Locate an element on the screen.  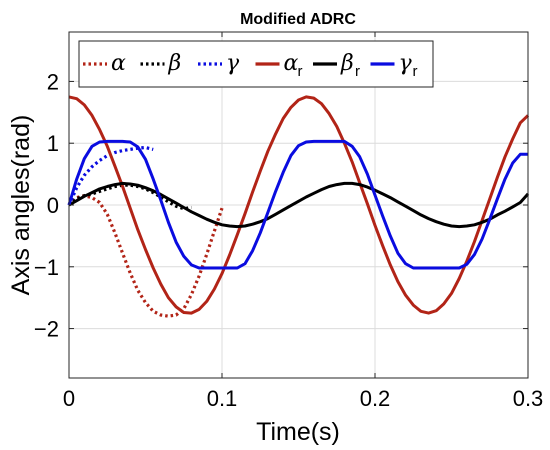
legend-label-2: γ is located at coordinates (233, 63).